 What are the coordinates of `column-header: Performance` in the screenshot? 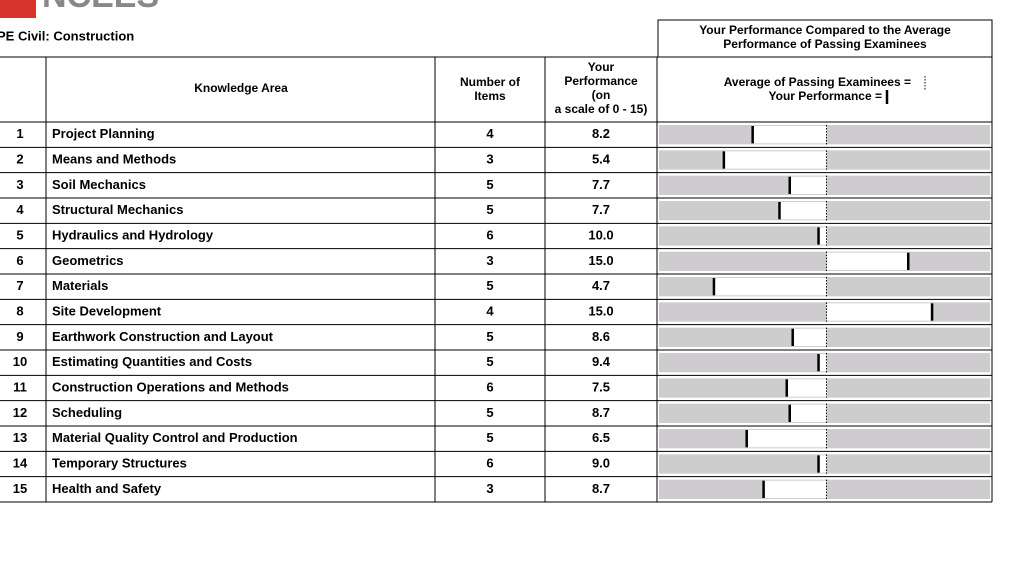 It's located at (601, 81).